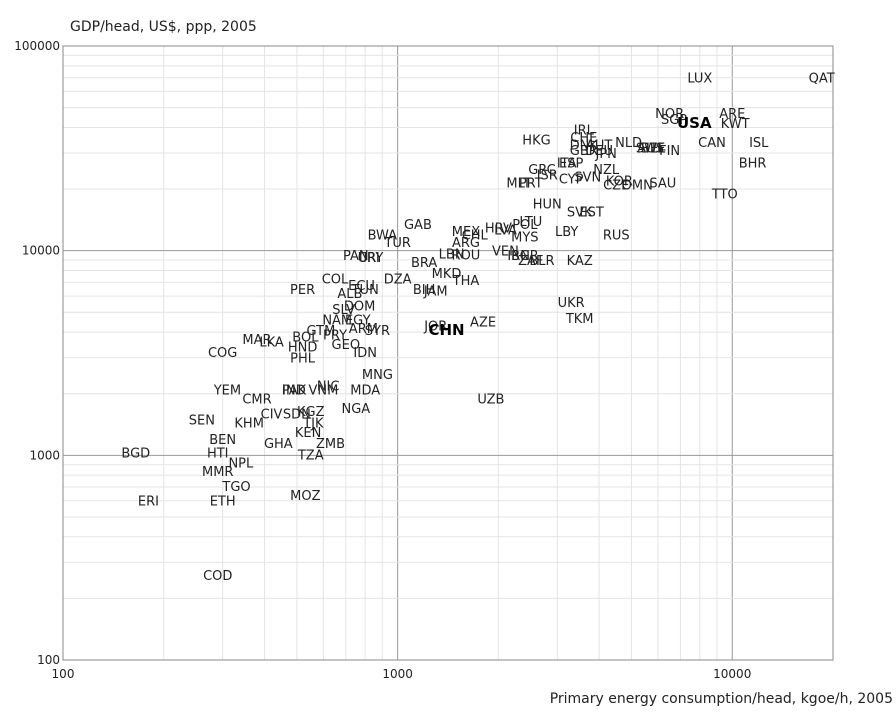  What do you see at coordinates (343, 310) in the screenshot?
I see `data-point-label: SLV` at bounding box center [343, 310].